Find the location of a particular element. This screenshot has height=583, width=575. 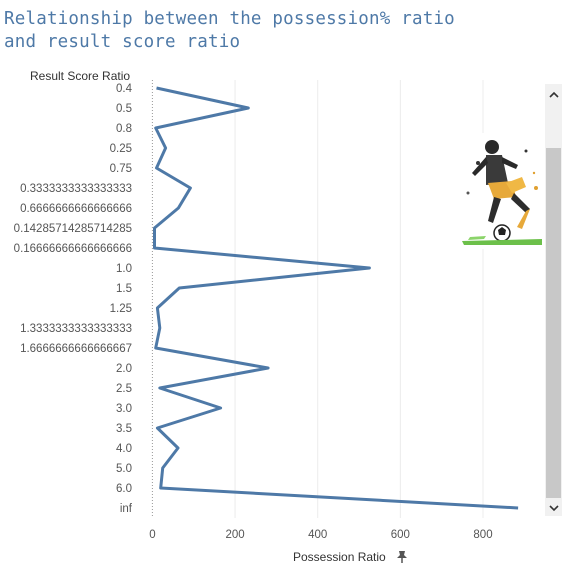

x-tick-label: 600 is located at coordinates (400, 535).